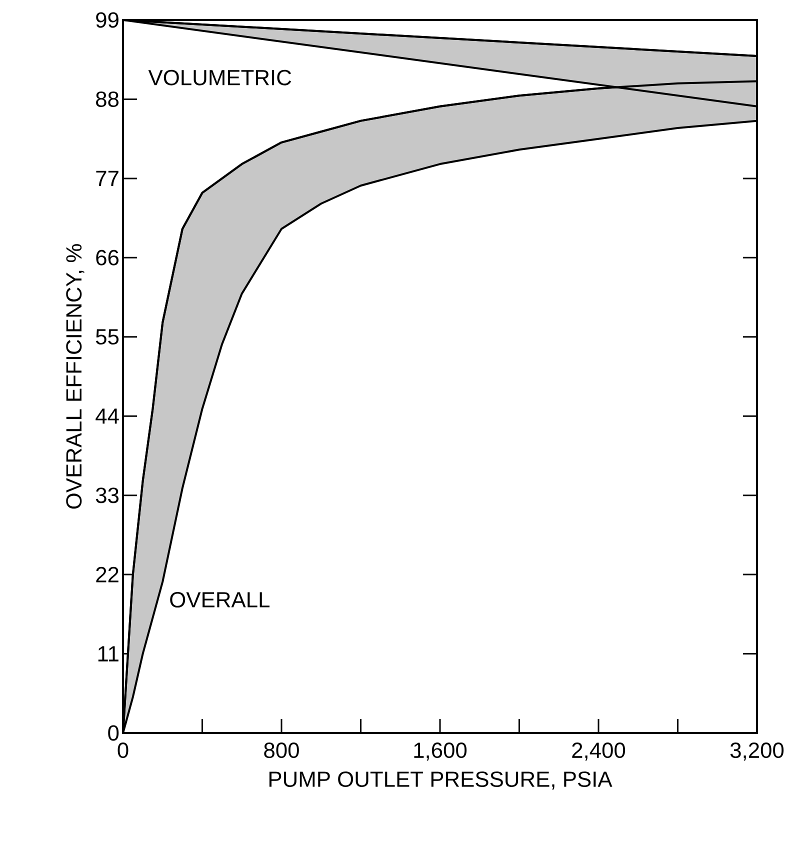  I want to click on y-tick-label: 66, so click(107, 258).